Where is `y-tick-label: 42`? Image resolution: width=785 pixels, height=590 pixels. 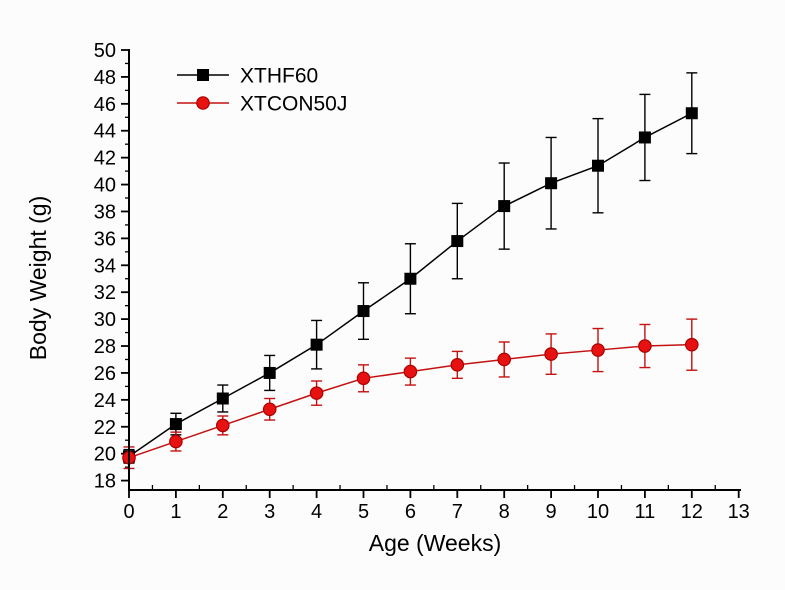 y-tick-label: 42 is located at coordinates (105, 159).